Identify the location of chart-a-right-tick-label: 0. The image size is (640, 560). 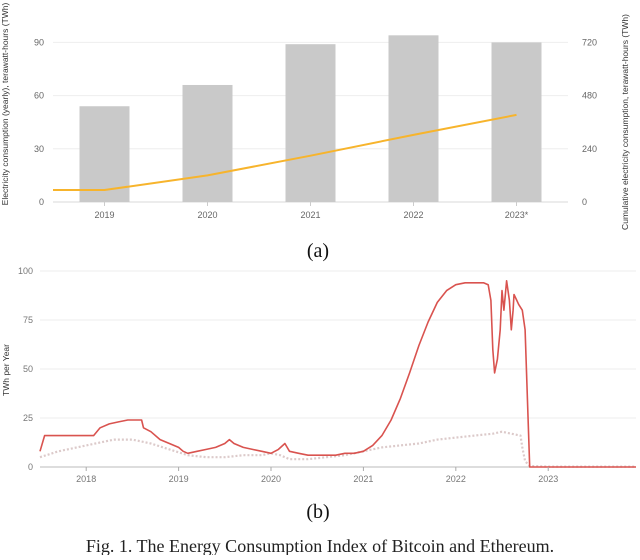
(584, 202).